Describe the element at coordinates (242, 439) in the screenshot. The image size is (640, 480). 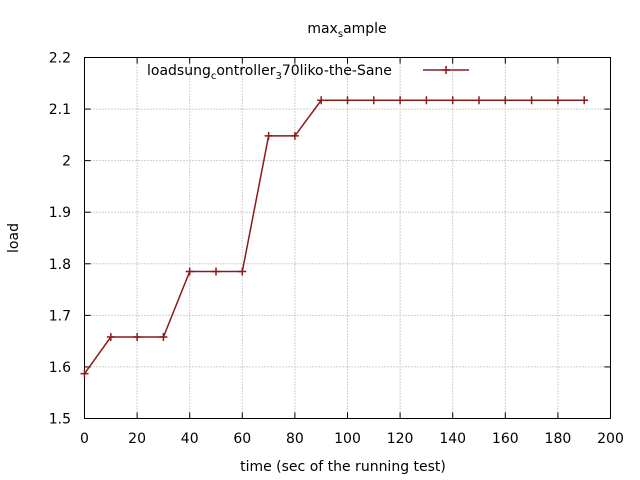
I see `x-tick-label: 60` at that location.